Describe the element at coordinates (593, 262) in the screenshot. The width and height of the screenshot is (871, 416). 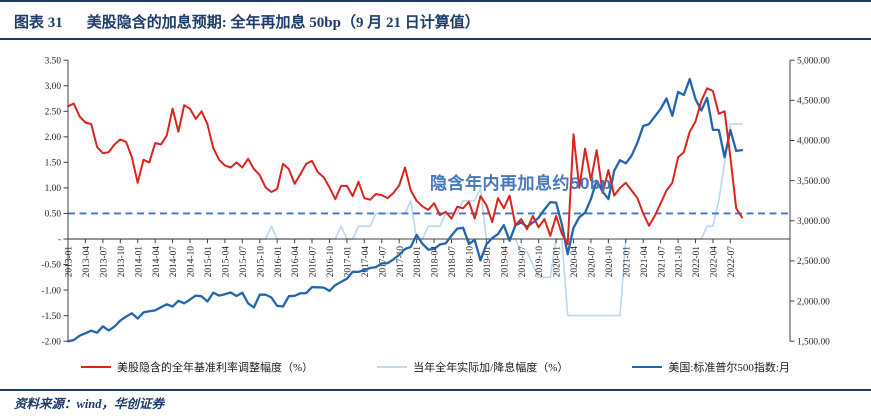
I see `svg-text: 2020-07` at that location.